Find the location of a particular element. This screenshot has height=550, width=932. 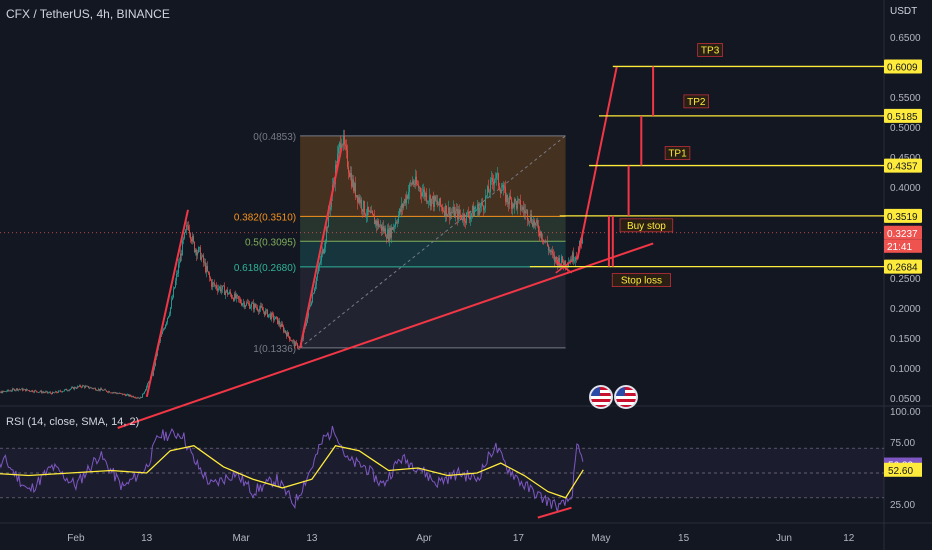

rsi-divergence-line is located at coordinates (554, 512).